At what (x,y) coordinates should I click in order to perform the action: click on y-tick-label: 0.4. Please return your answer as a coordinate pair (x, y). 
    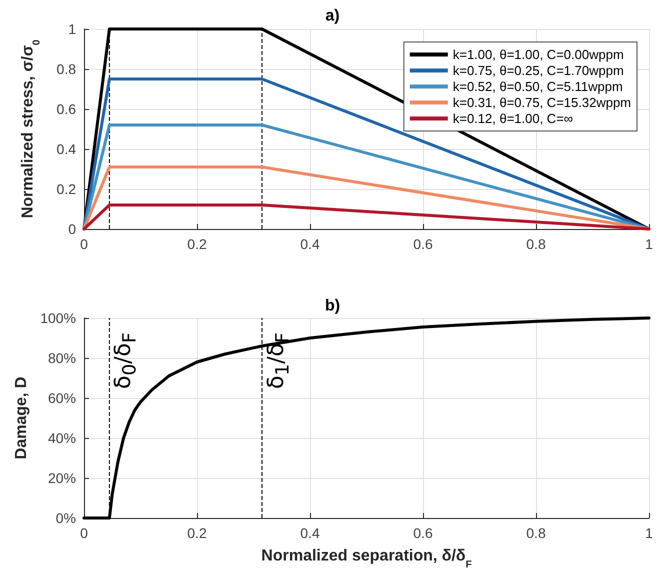
    Looking at the image, I should click on (66, 149).